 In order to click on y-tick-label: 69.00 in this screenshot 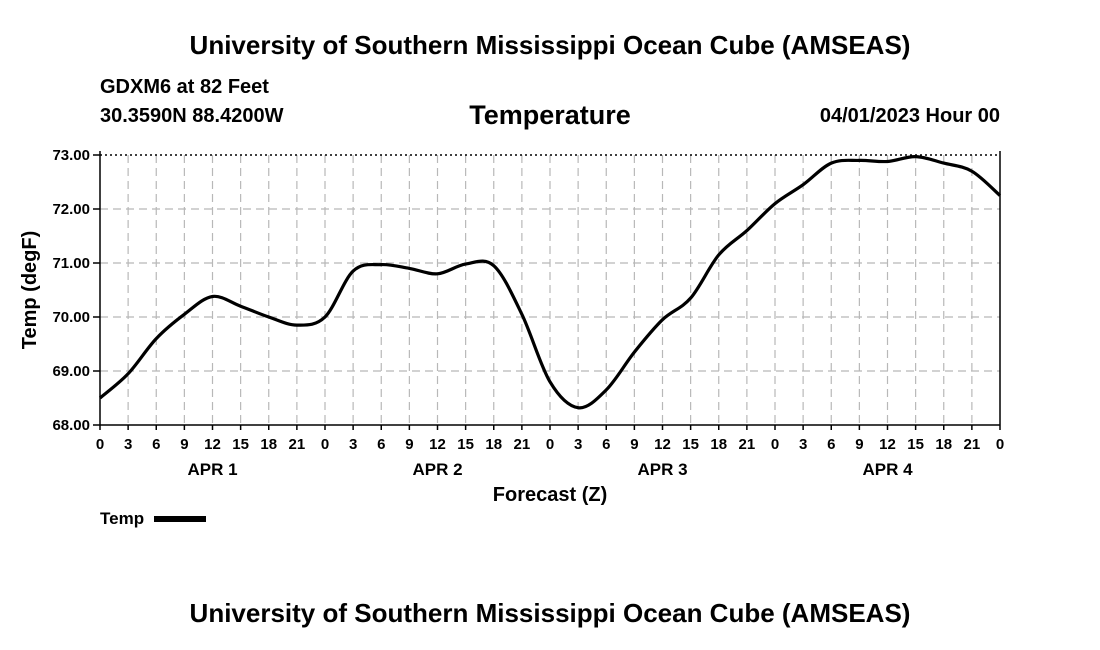, I will do `click(71, 371)`.